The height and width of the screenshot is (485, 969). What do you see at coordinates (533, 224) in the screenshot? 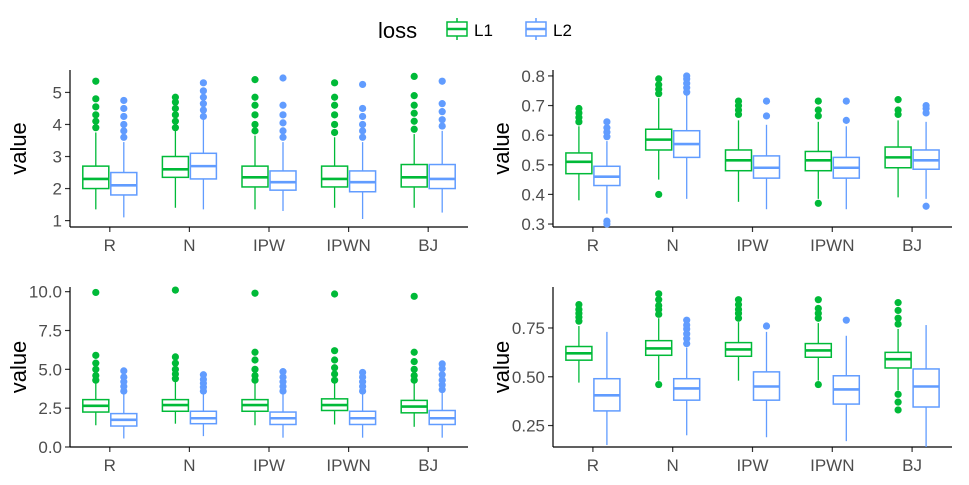
I see `y-tick-label: 0.3` at bounding box center [533, 224].